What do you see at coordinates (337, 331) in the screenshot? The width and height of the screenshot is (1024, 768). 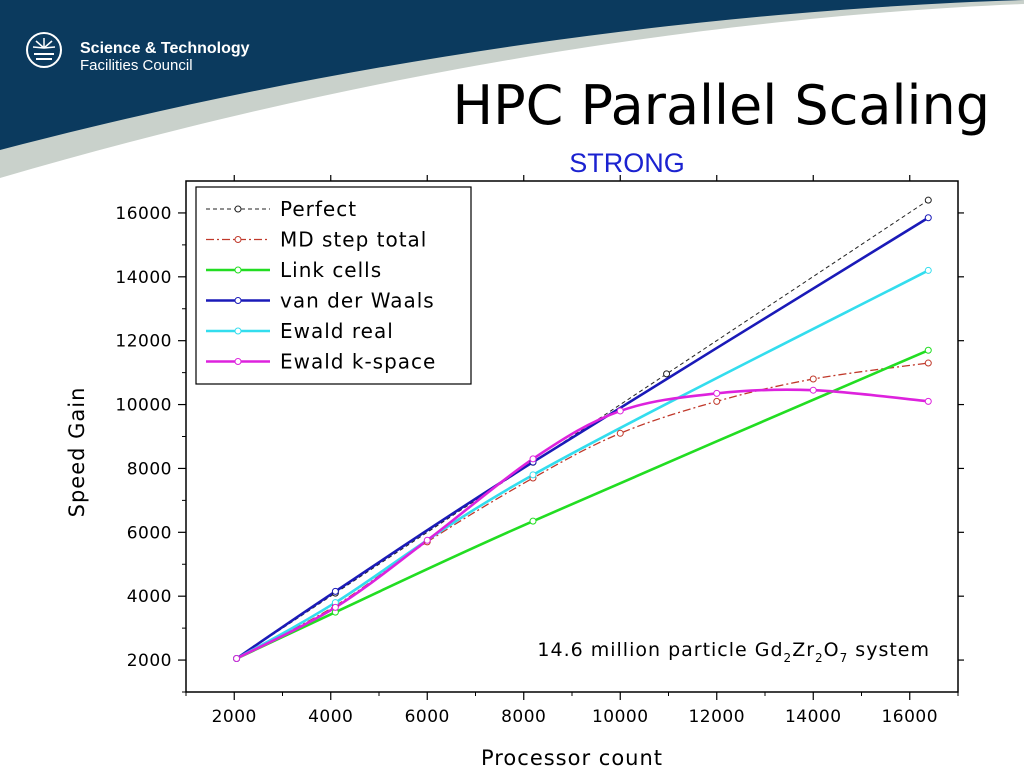 I see `legend-label: Ewald real` at bounding box center [337, 331].